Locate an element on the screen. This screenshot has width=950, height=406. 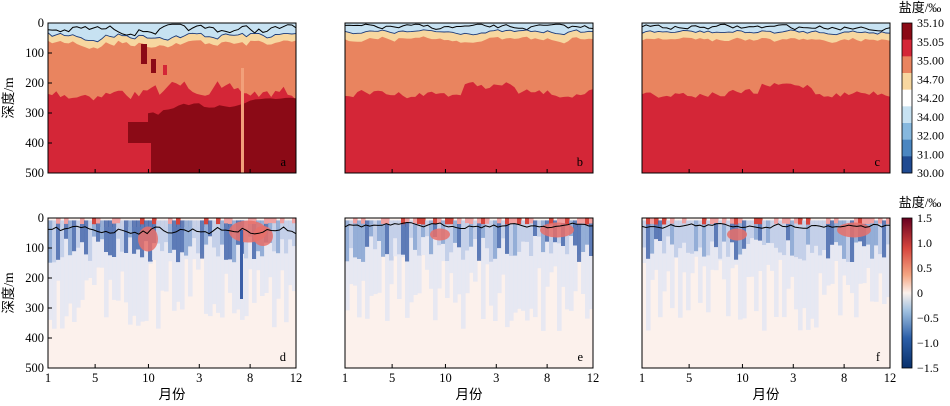
y-tick-label: 200 is located at coordinates (34, 83).